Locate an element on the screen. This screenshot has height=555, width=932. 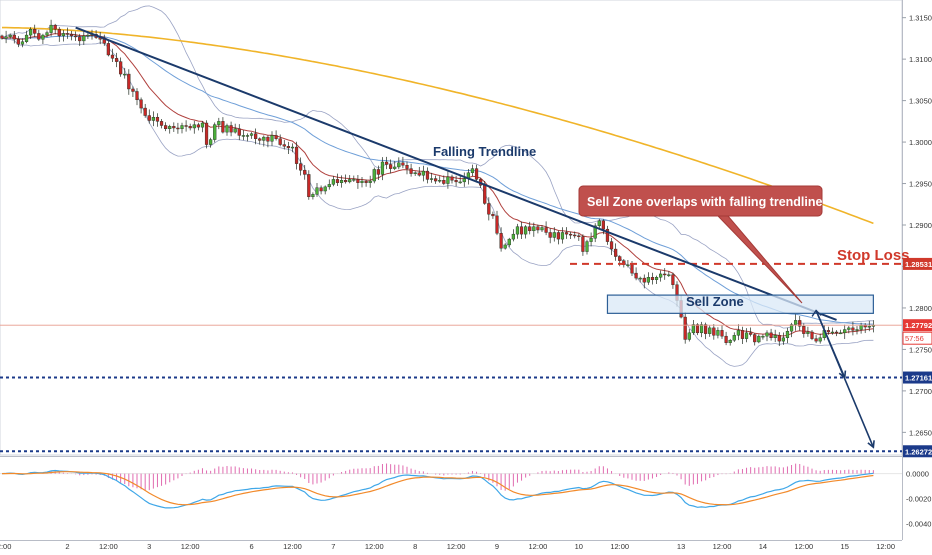
macd-tick-label: -0.0020 is located at coordinates (918, 499).